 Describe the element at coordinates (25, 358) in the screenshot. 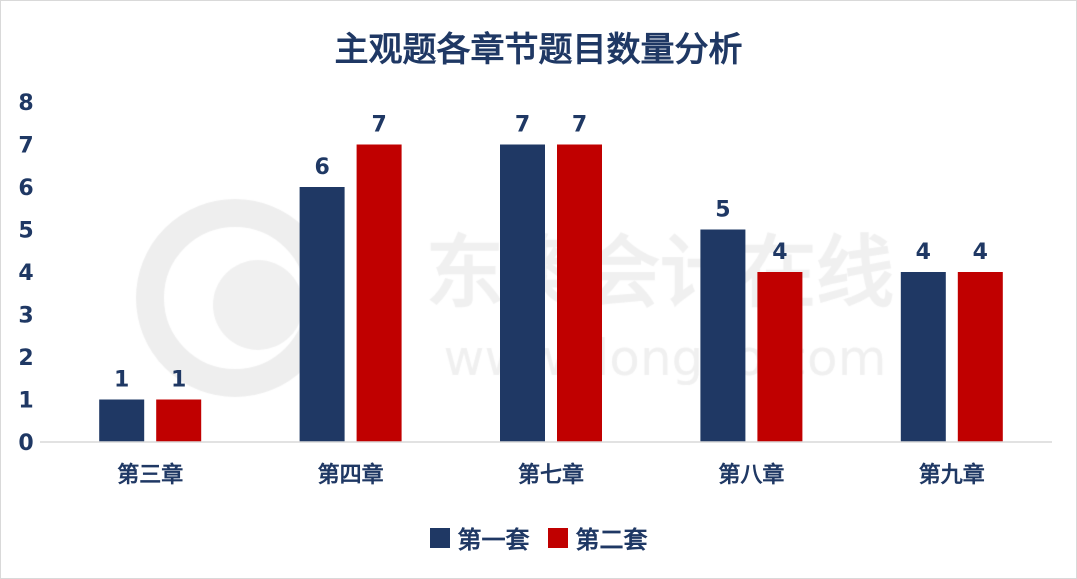

I see `y-tick-label: 2` at that location.